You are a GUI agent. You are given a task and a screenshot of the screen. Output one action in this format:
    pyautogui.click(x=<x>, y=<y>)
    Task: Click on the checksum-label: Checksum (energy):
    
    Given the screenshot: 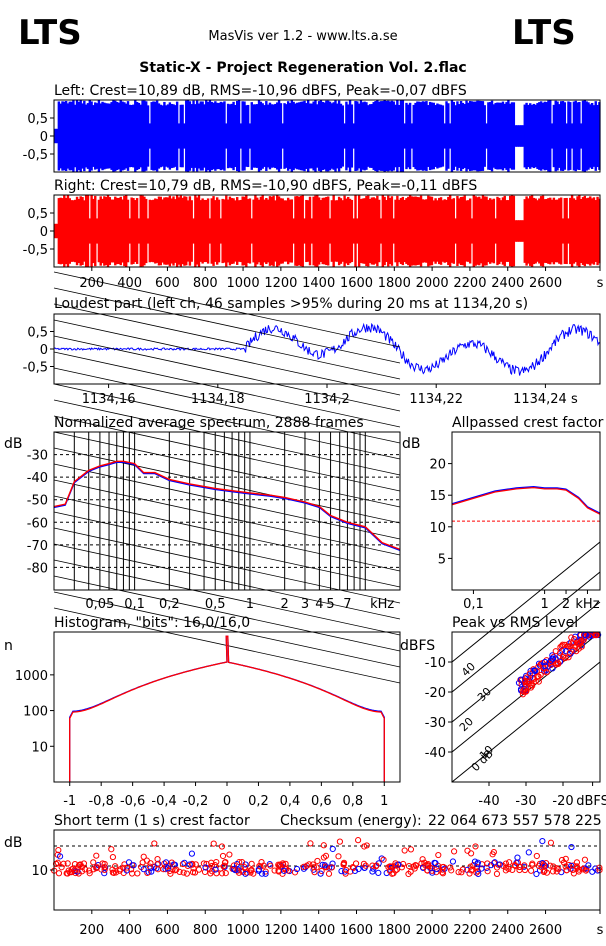 What is the action you would take?
    pyautogui.click(x=351, y=821)
    